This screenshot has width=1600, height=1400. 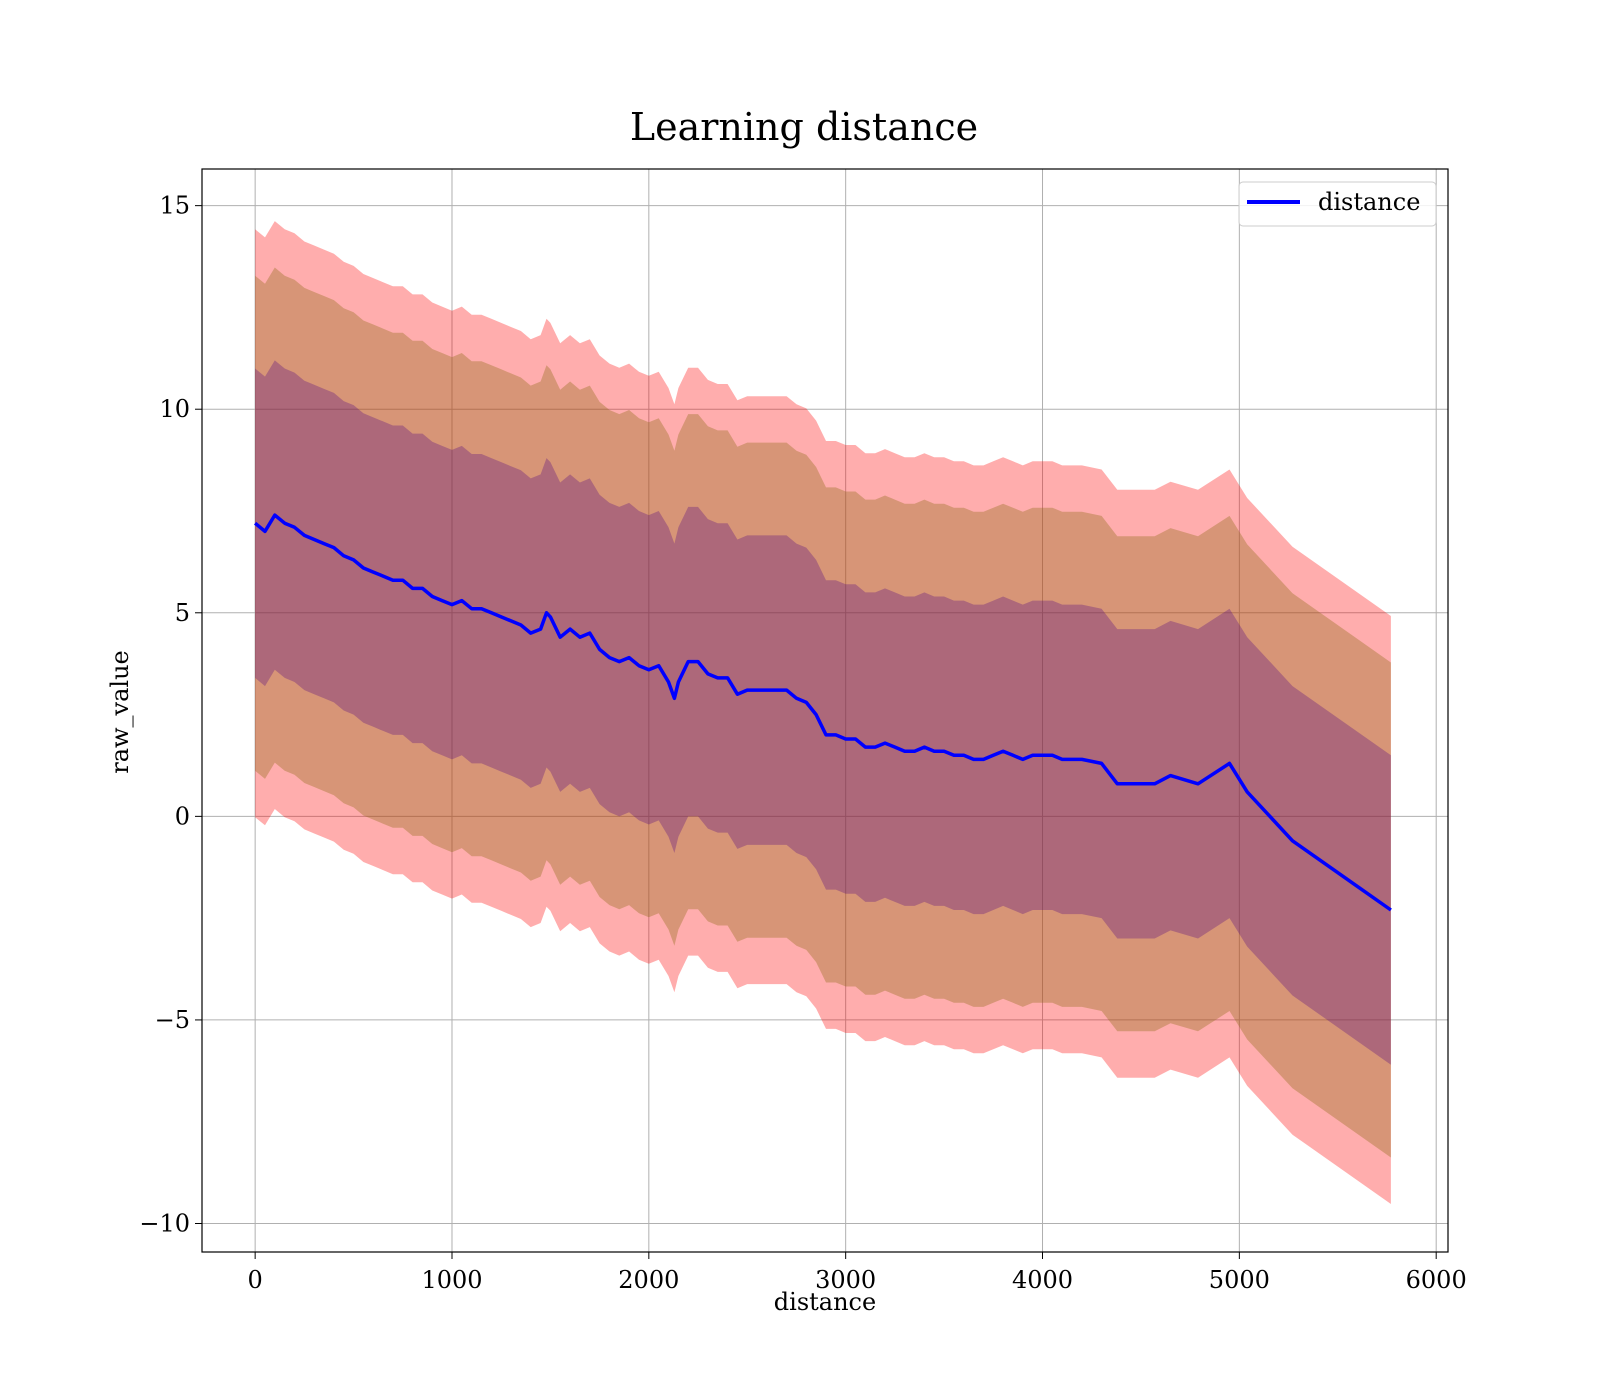 I want to click on x-tick-label: 2000, so click(x=648, y=1280).